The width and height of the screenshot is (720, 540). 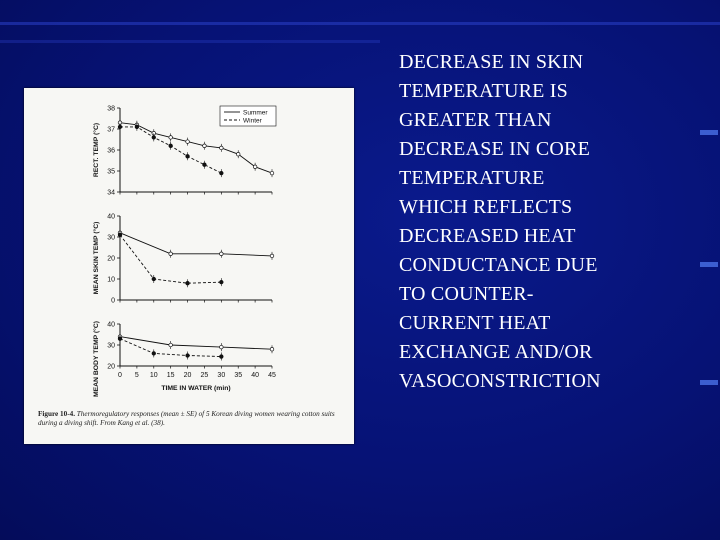 What do you see at coordinates (472, 178) in the screenshot?
I see `slide-text-line: TEMPERATURE` at bounding box center [472, 178].